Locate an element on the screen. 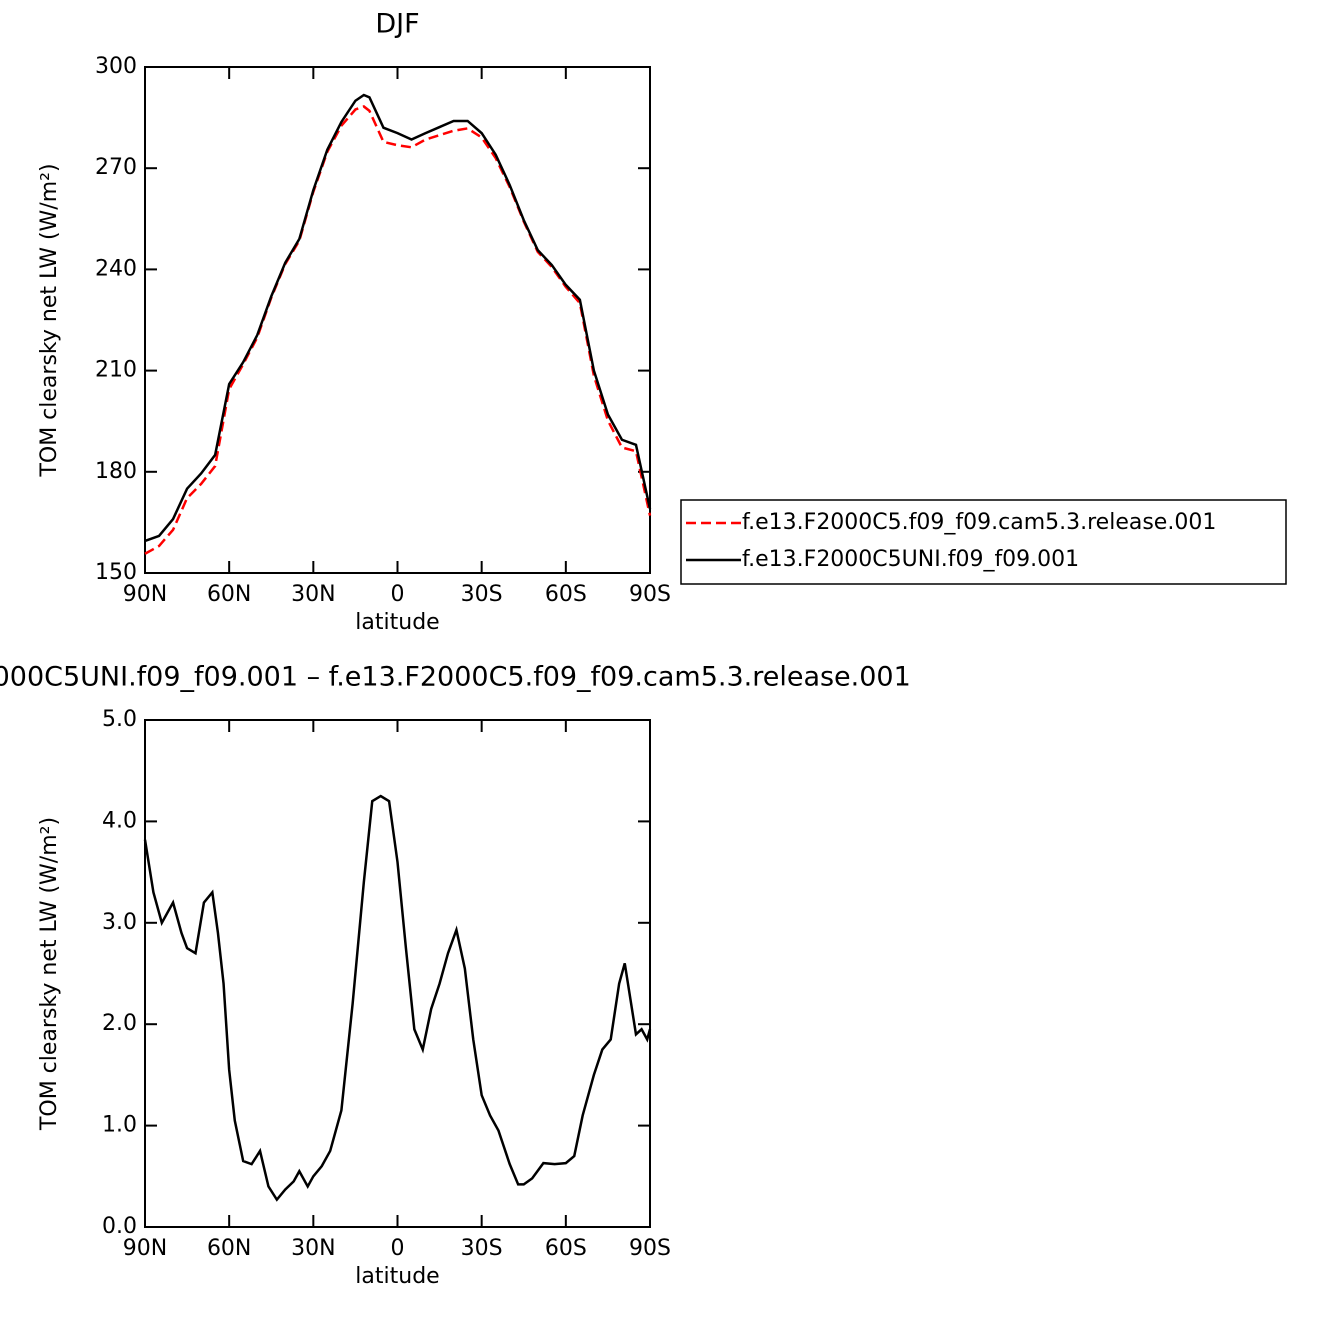 The height and width of the screenshot is (1319, 1319). legend-box is located at coordinates (983, 542).